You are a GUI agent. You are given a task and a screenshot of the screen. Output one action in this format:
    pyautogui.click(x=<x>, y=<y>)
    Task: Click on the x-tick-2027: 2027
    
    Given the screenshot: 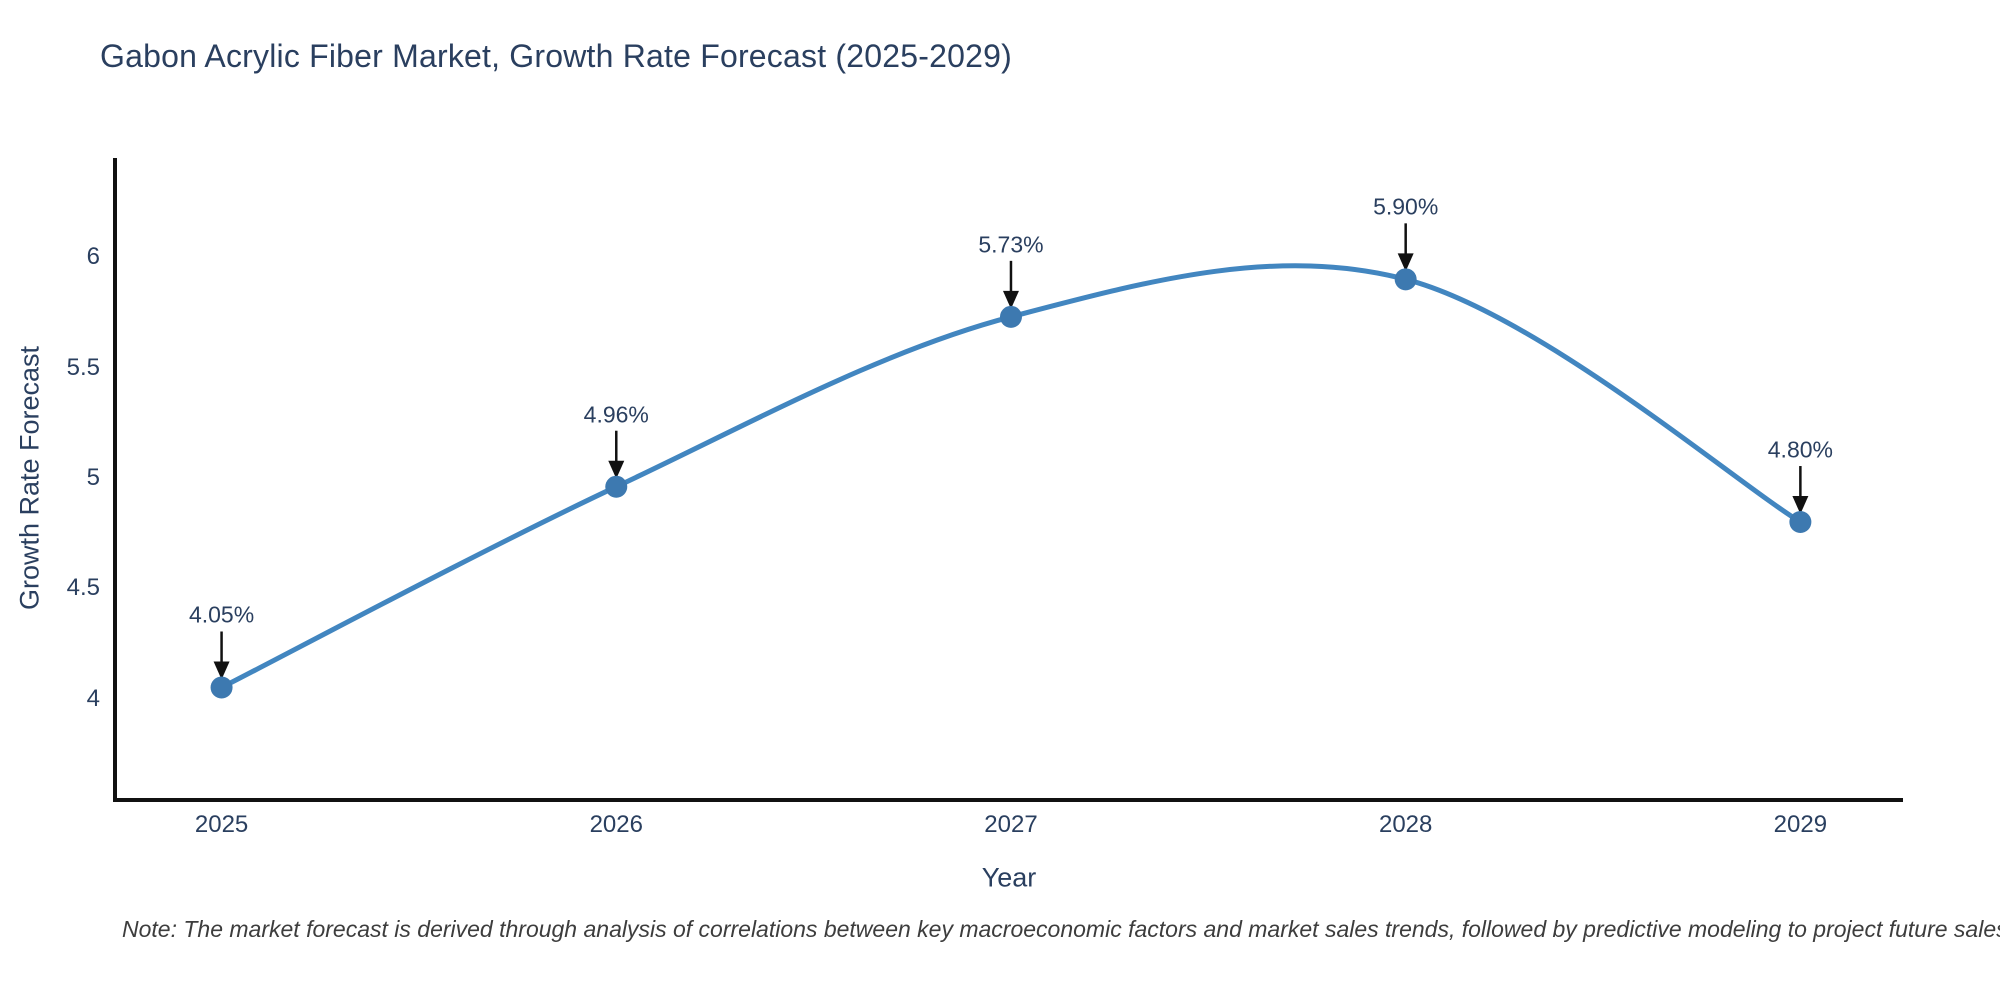 What is the action you would take?
    pyautogui.click(x=1011, y=824)
    